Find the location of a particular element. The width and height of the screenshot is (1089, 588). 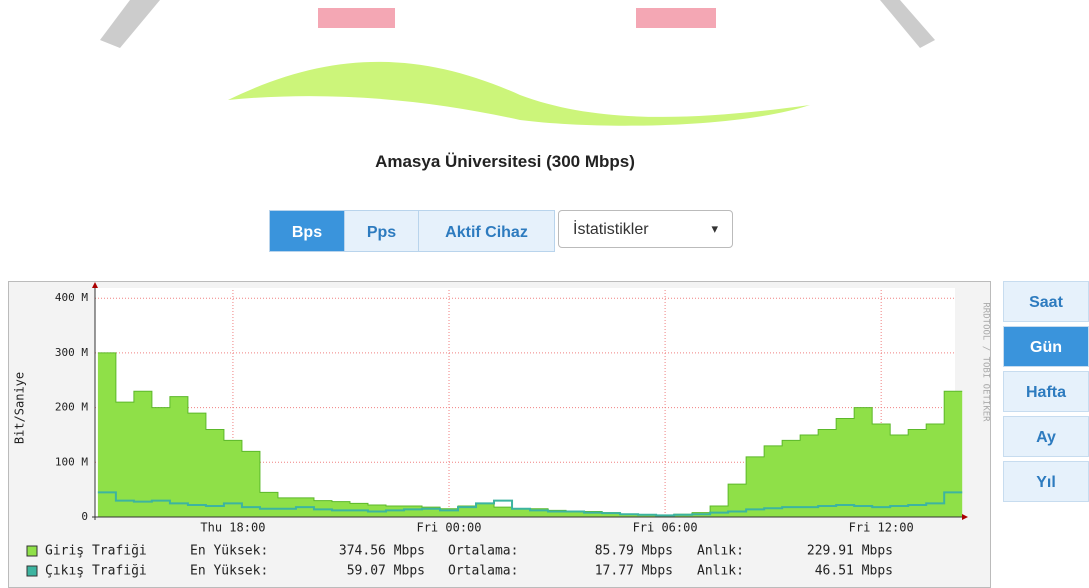

stat-value: 374.56 Mbps is located at coordinates (382, 551).